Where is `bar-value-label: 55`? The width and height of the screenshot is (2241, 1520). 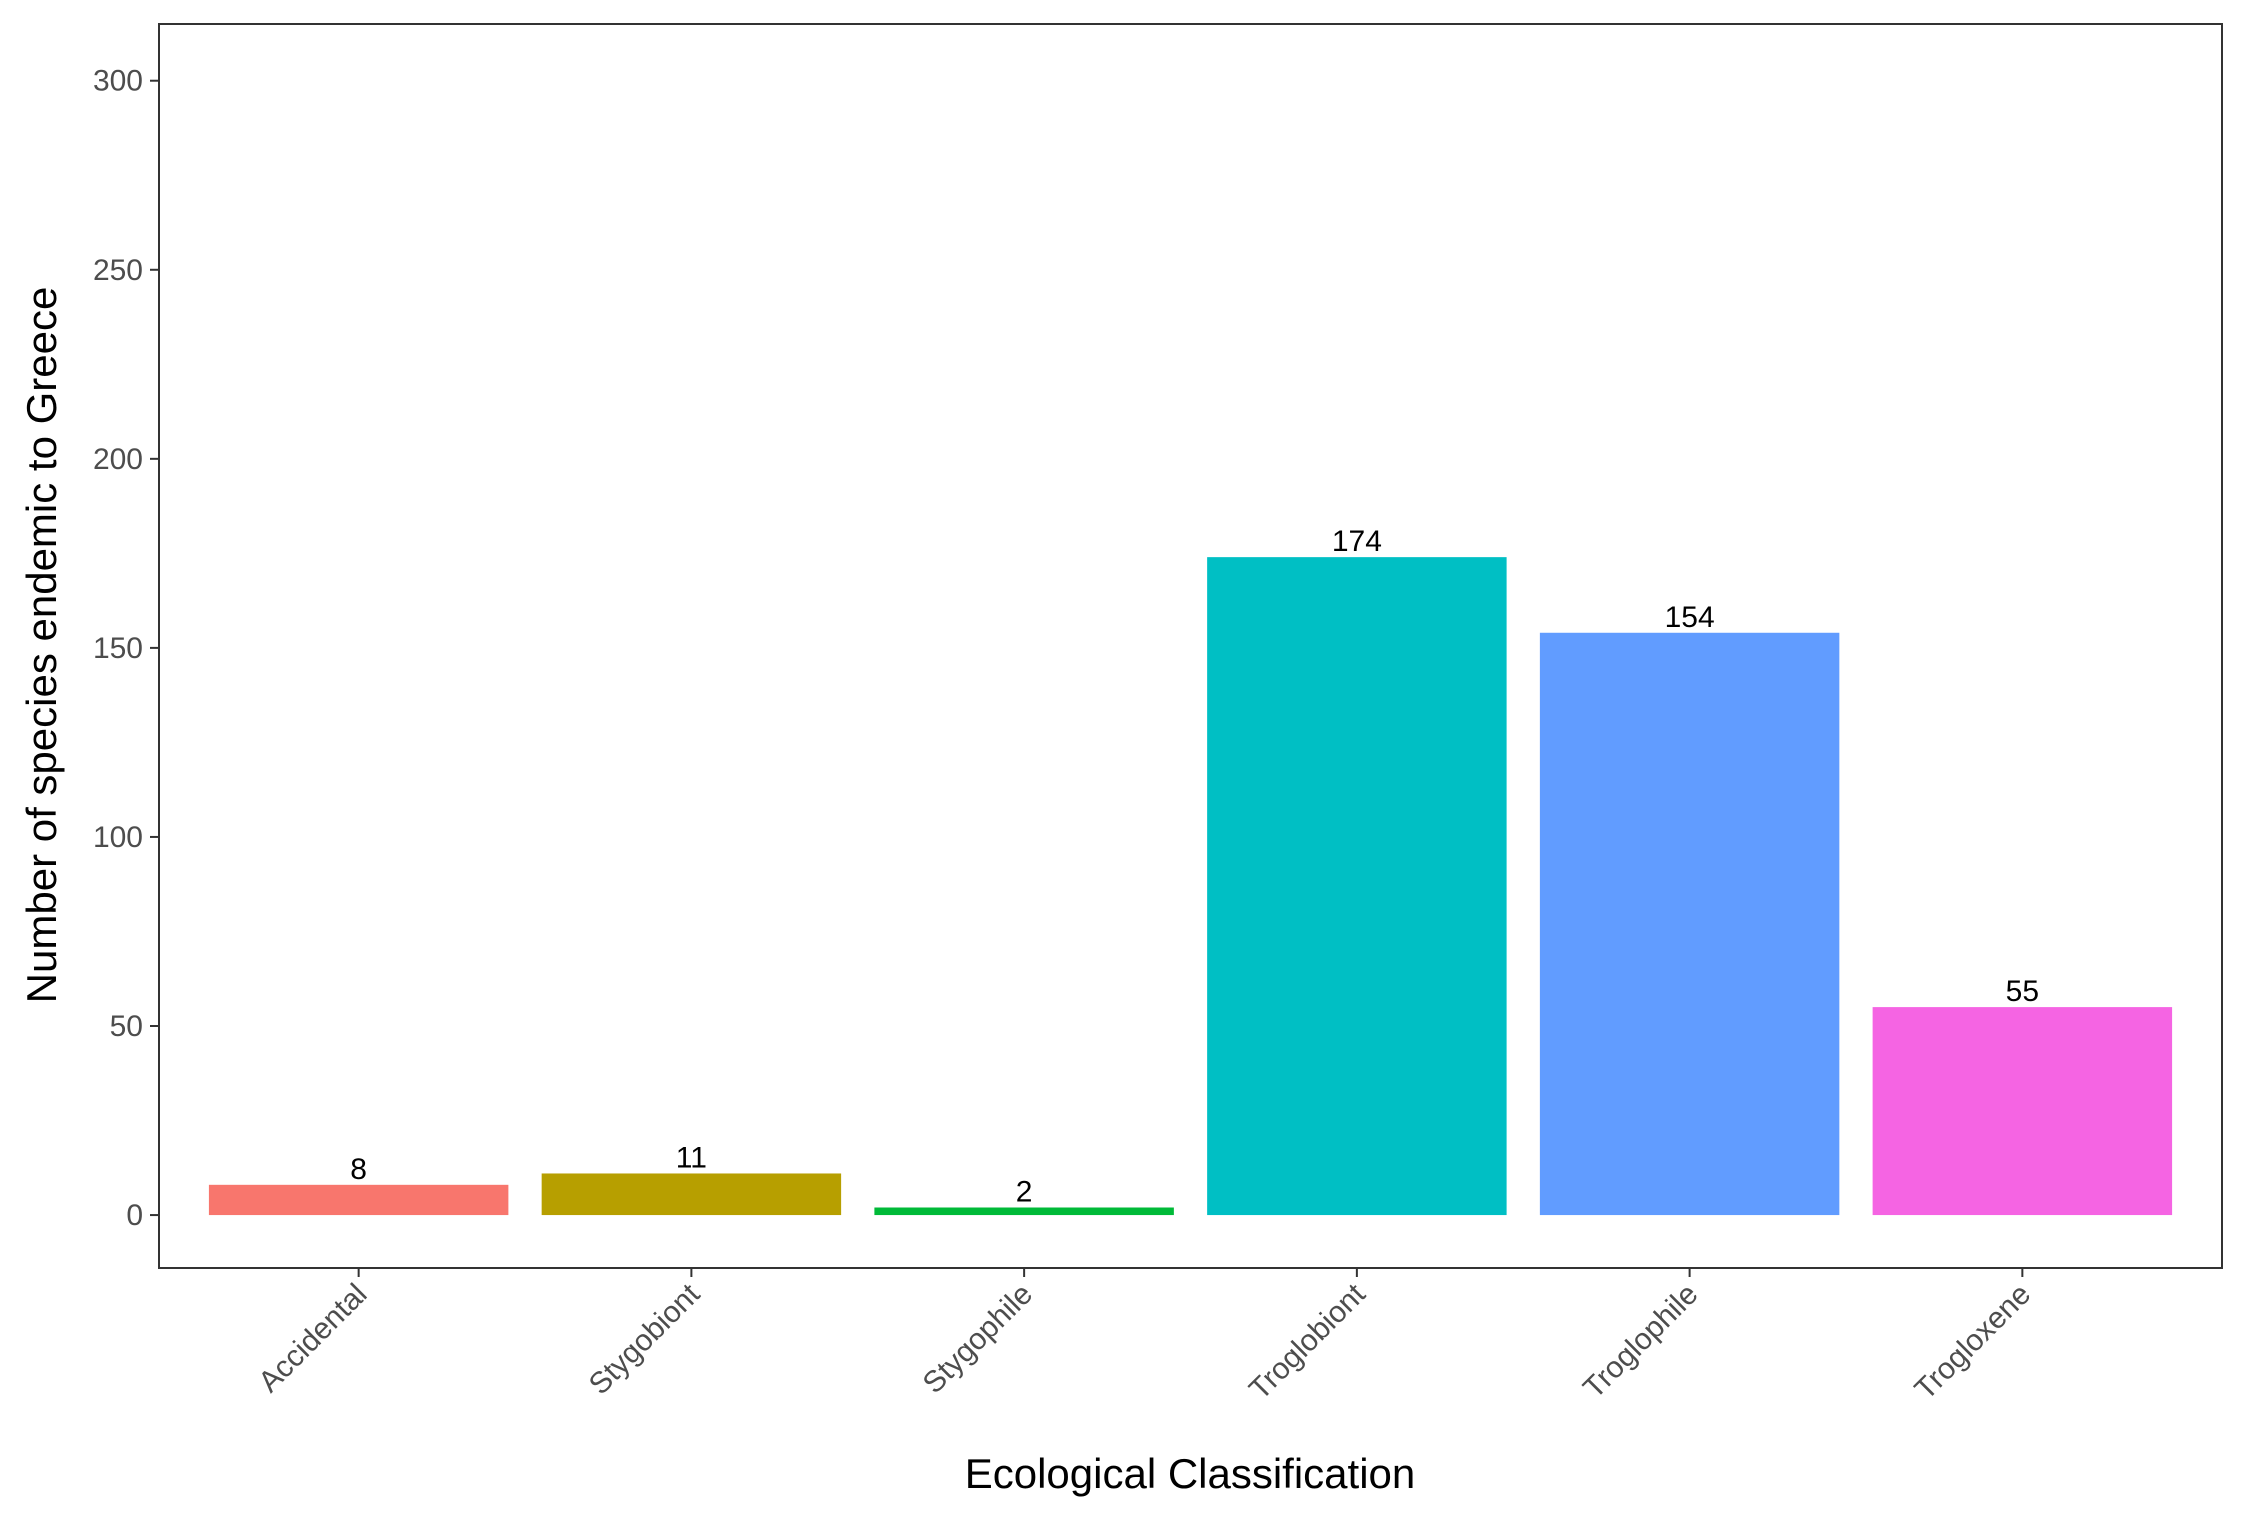
bar-value-label: 55 is located at coordinates (2022, 991).